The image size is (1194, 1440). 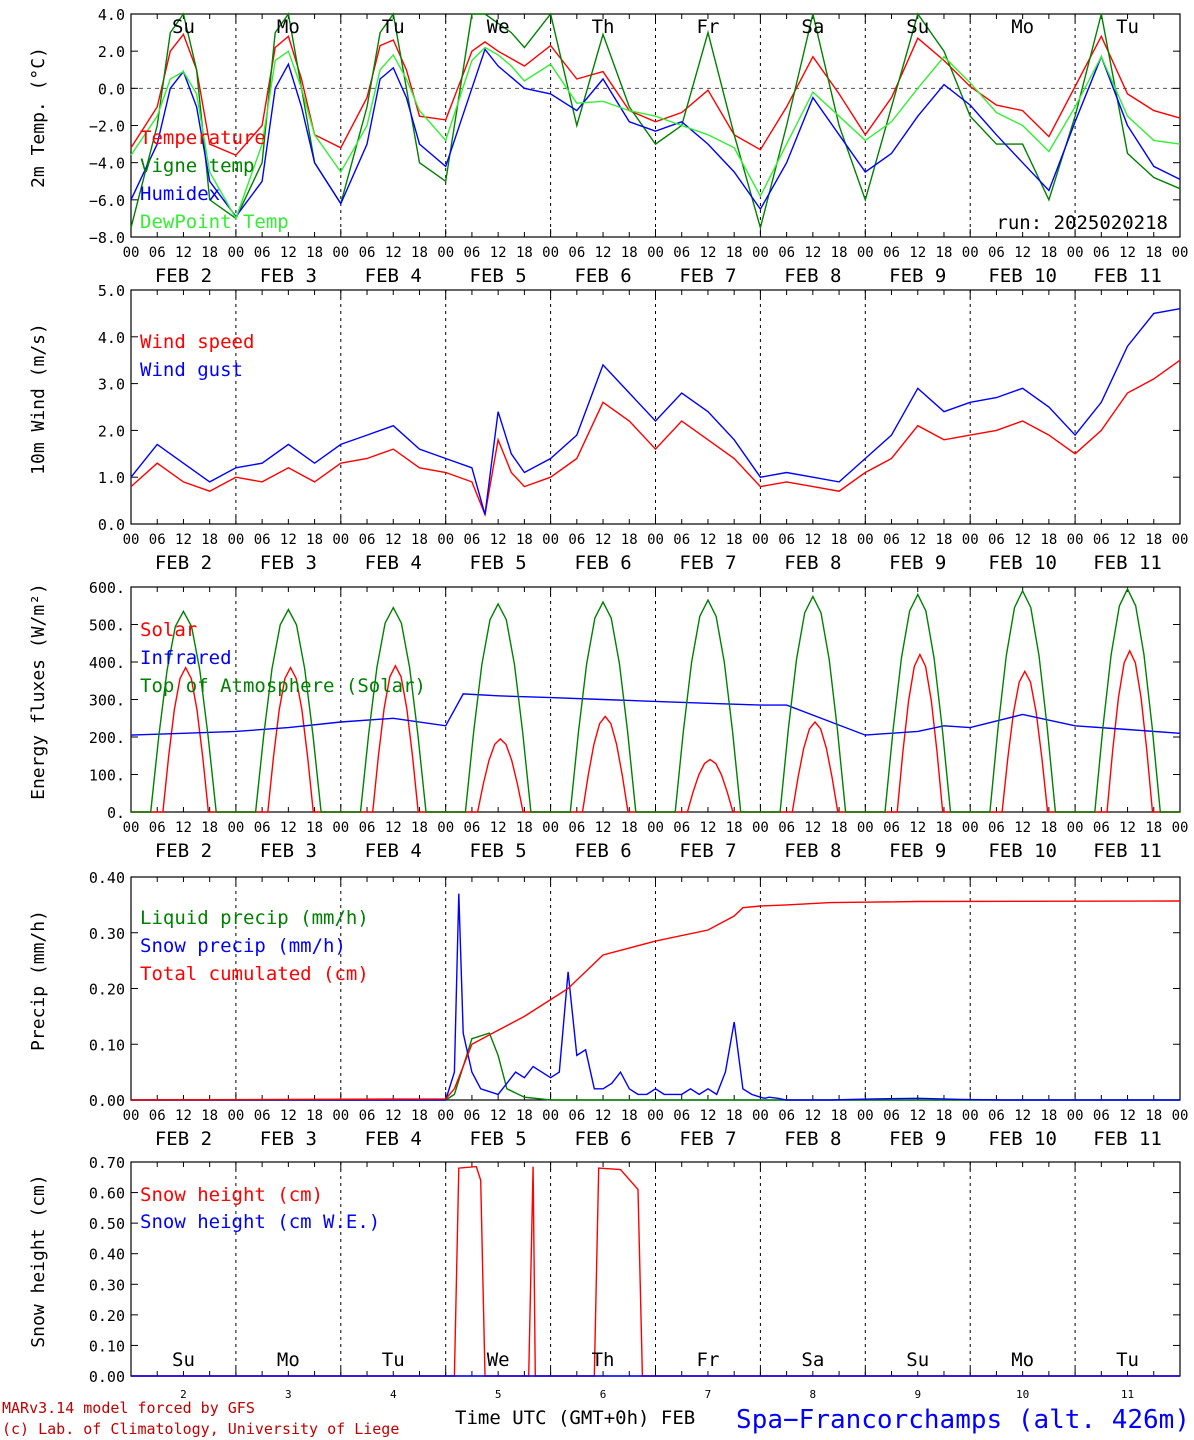 What do you see at coordinates (107, 990) in the screenshot?
I see `y-tick-label: 0.20` at bounding box center [107, 990].